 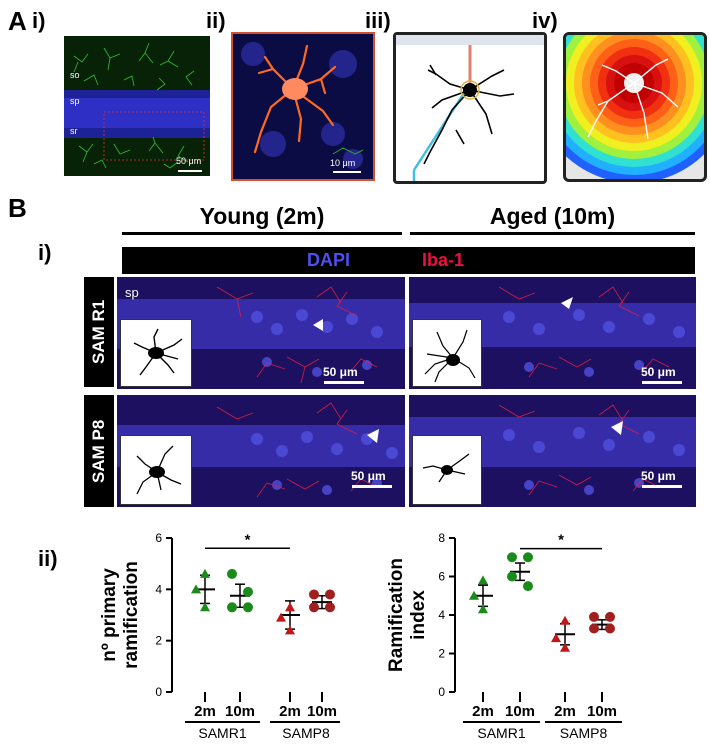 What do you see at coordinates (137, 106) in the screenshot?
I see `micrograph-hippocampus-image` at bounding box center [137, 106].